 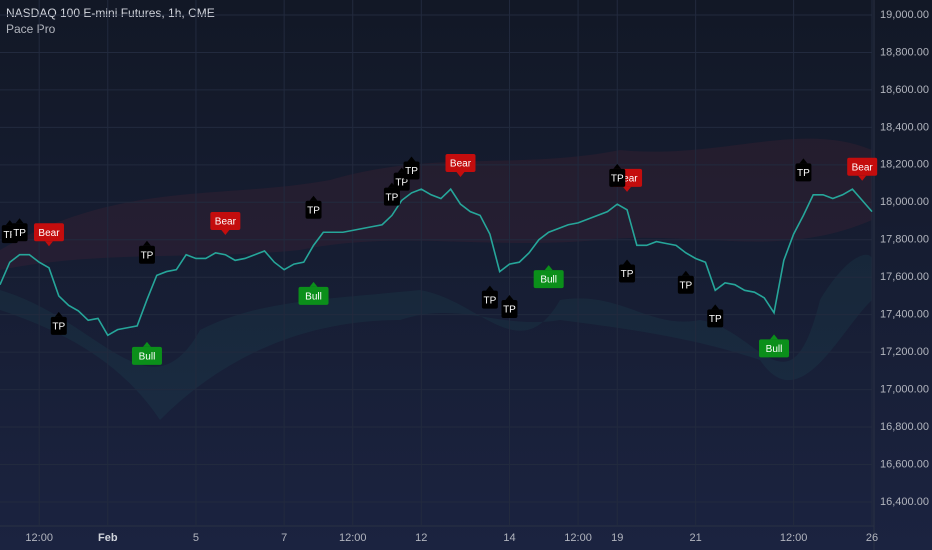 I want to click on y-tick-label: 18,800.00, so click(x=904, y=52).